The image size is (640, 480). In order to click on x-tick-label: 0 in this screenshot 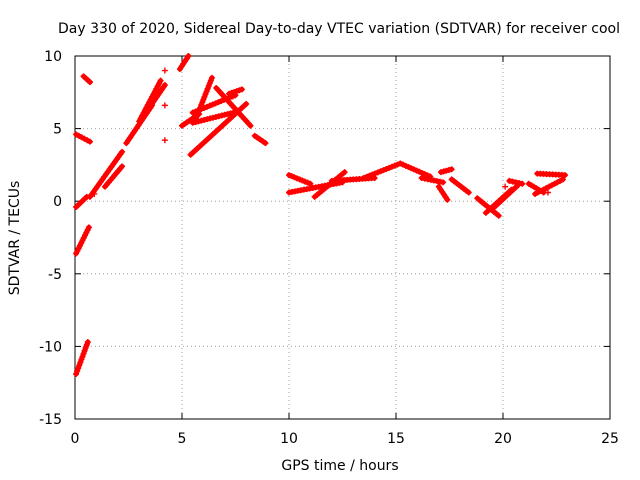, I will do `click(75, 439)`.